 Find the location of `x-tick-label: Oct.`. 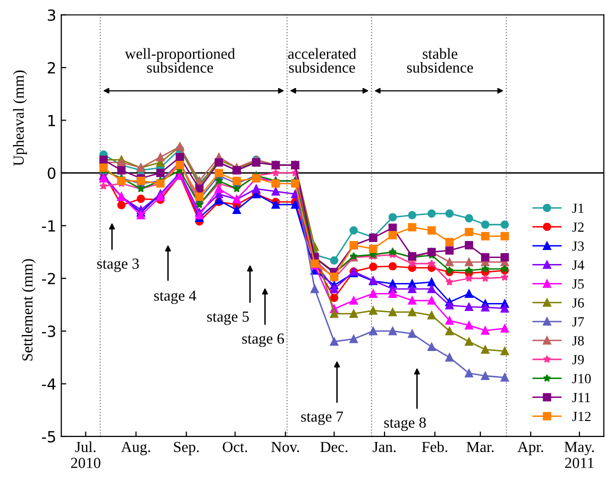

x-tick-label: Oct. is located at coordinates (235, 447).